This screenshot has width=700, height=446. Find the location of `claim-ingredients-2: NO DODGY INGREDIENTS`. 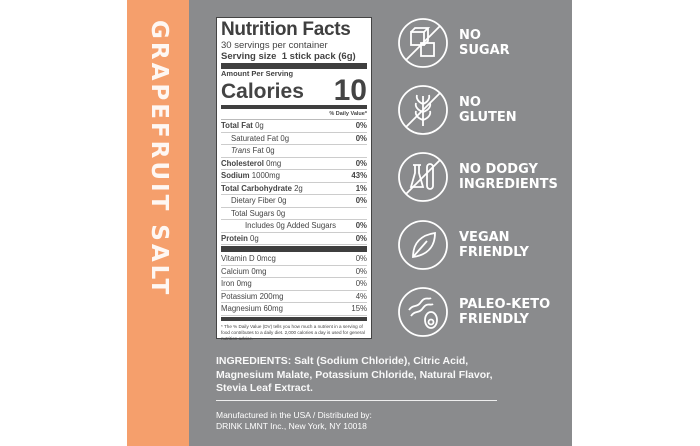

claim-ingredients-2: NO DODGY INGREDIENTS is located at coordinates (477, 177).